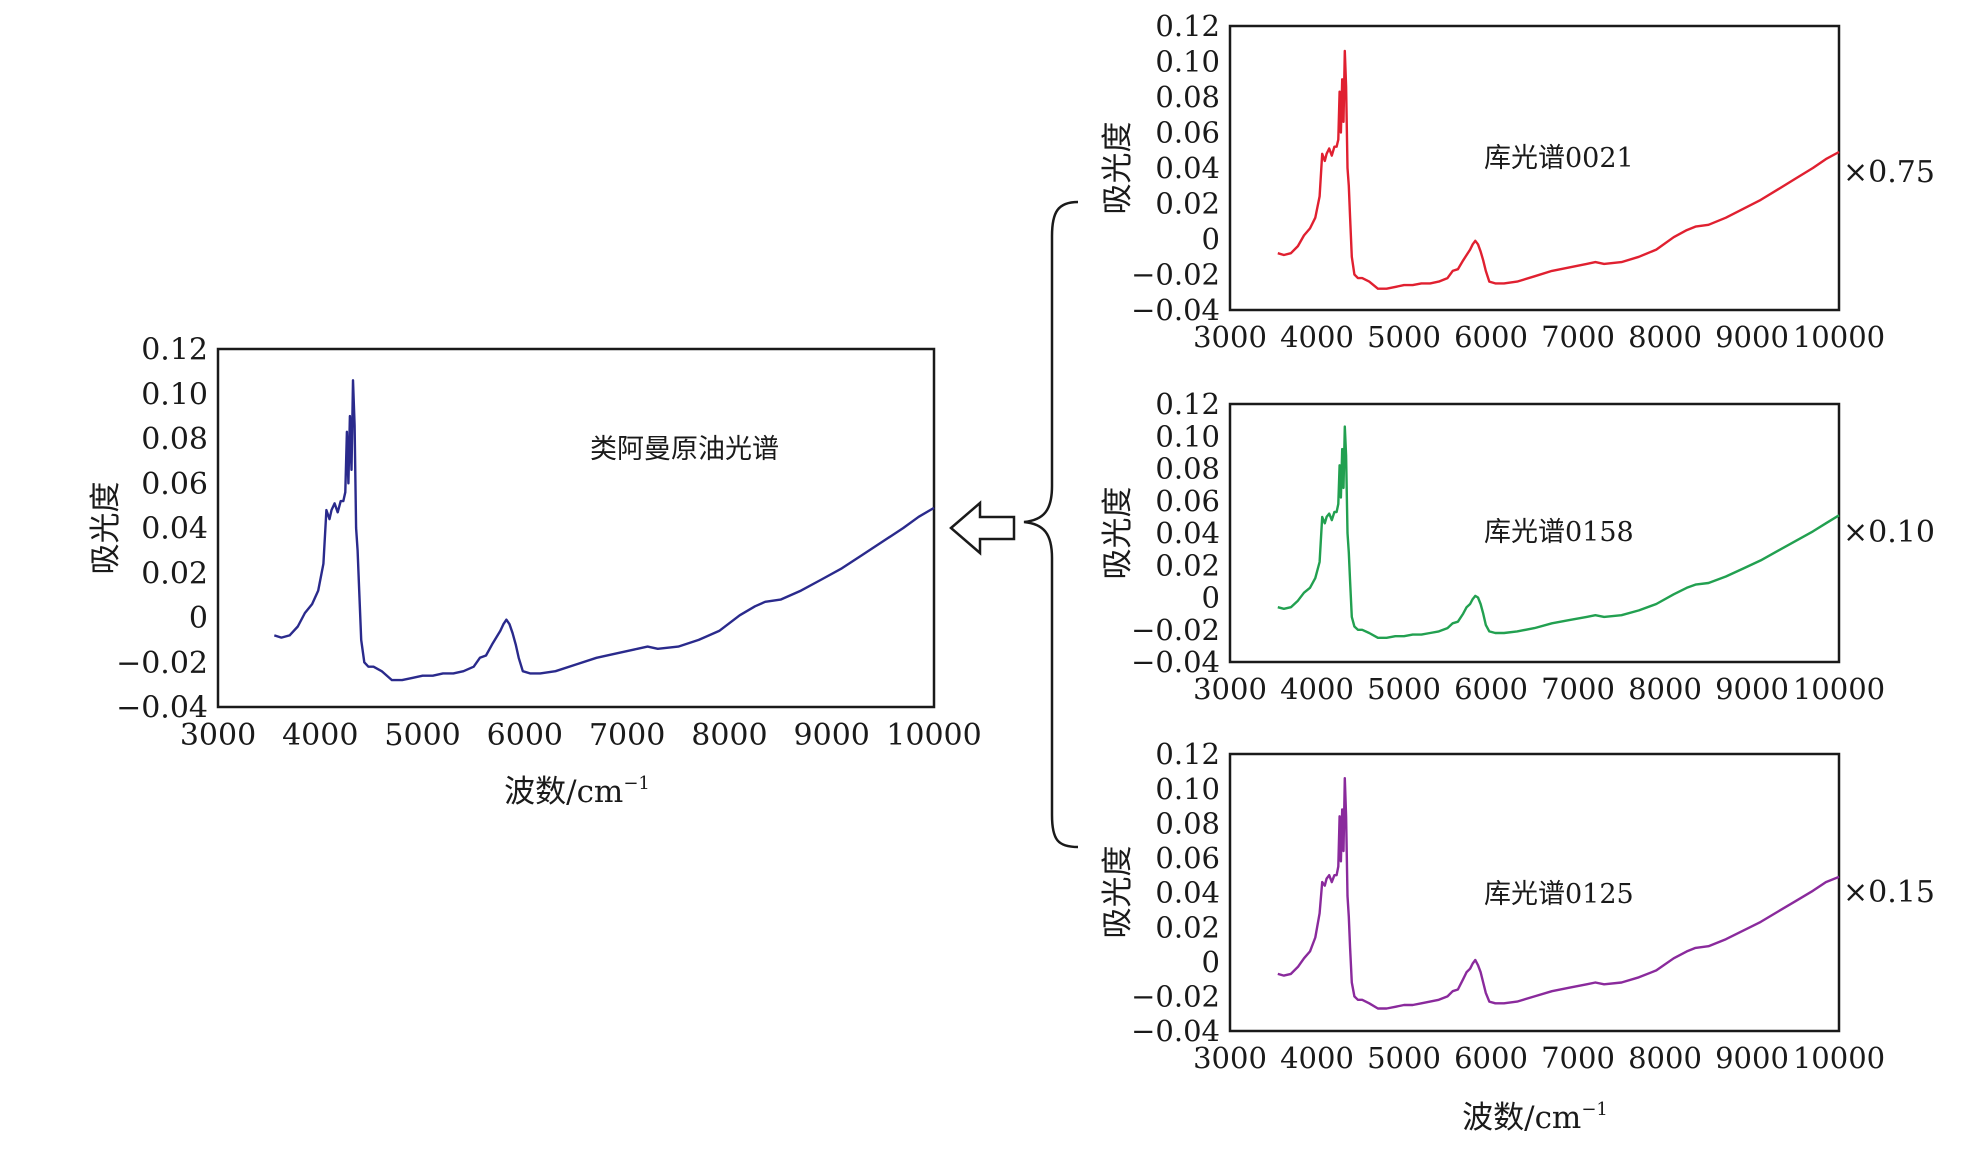  I want to click on chart-title: 库光谱0021, so click(1559, 158).